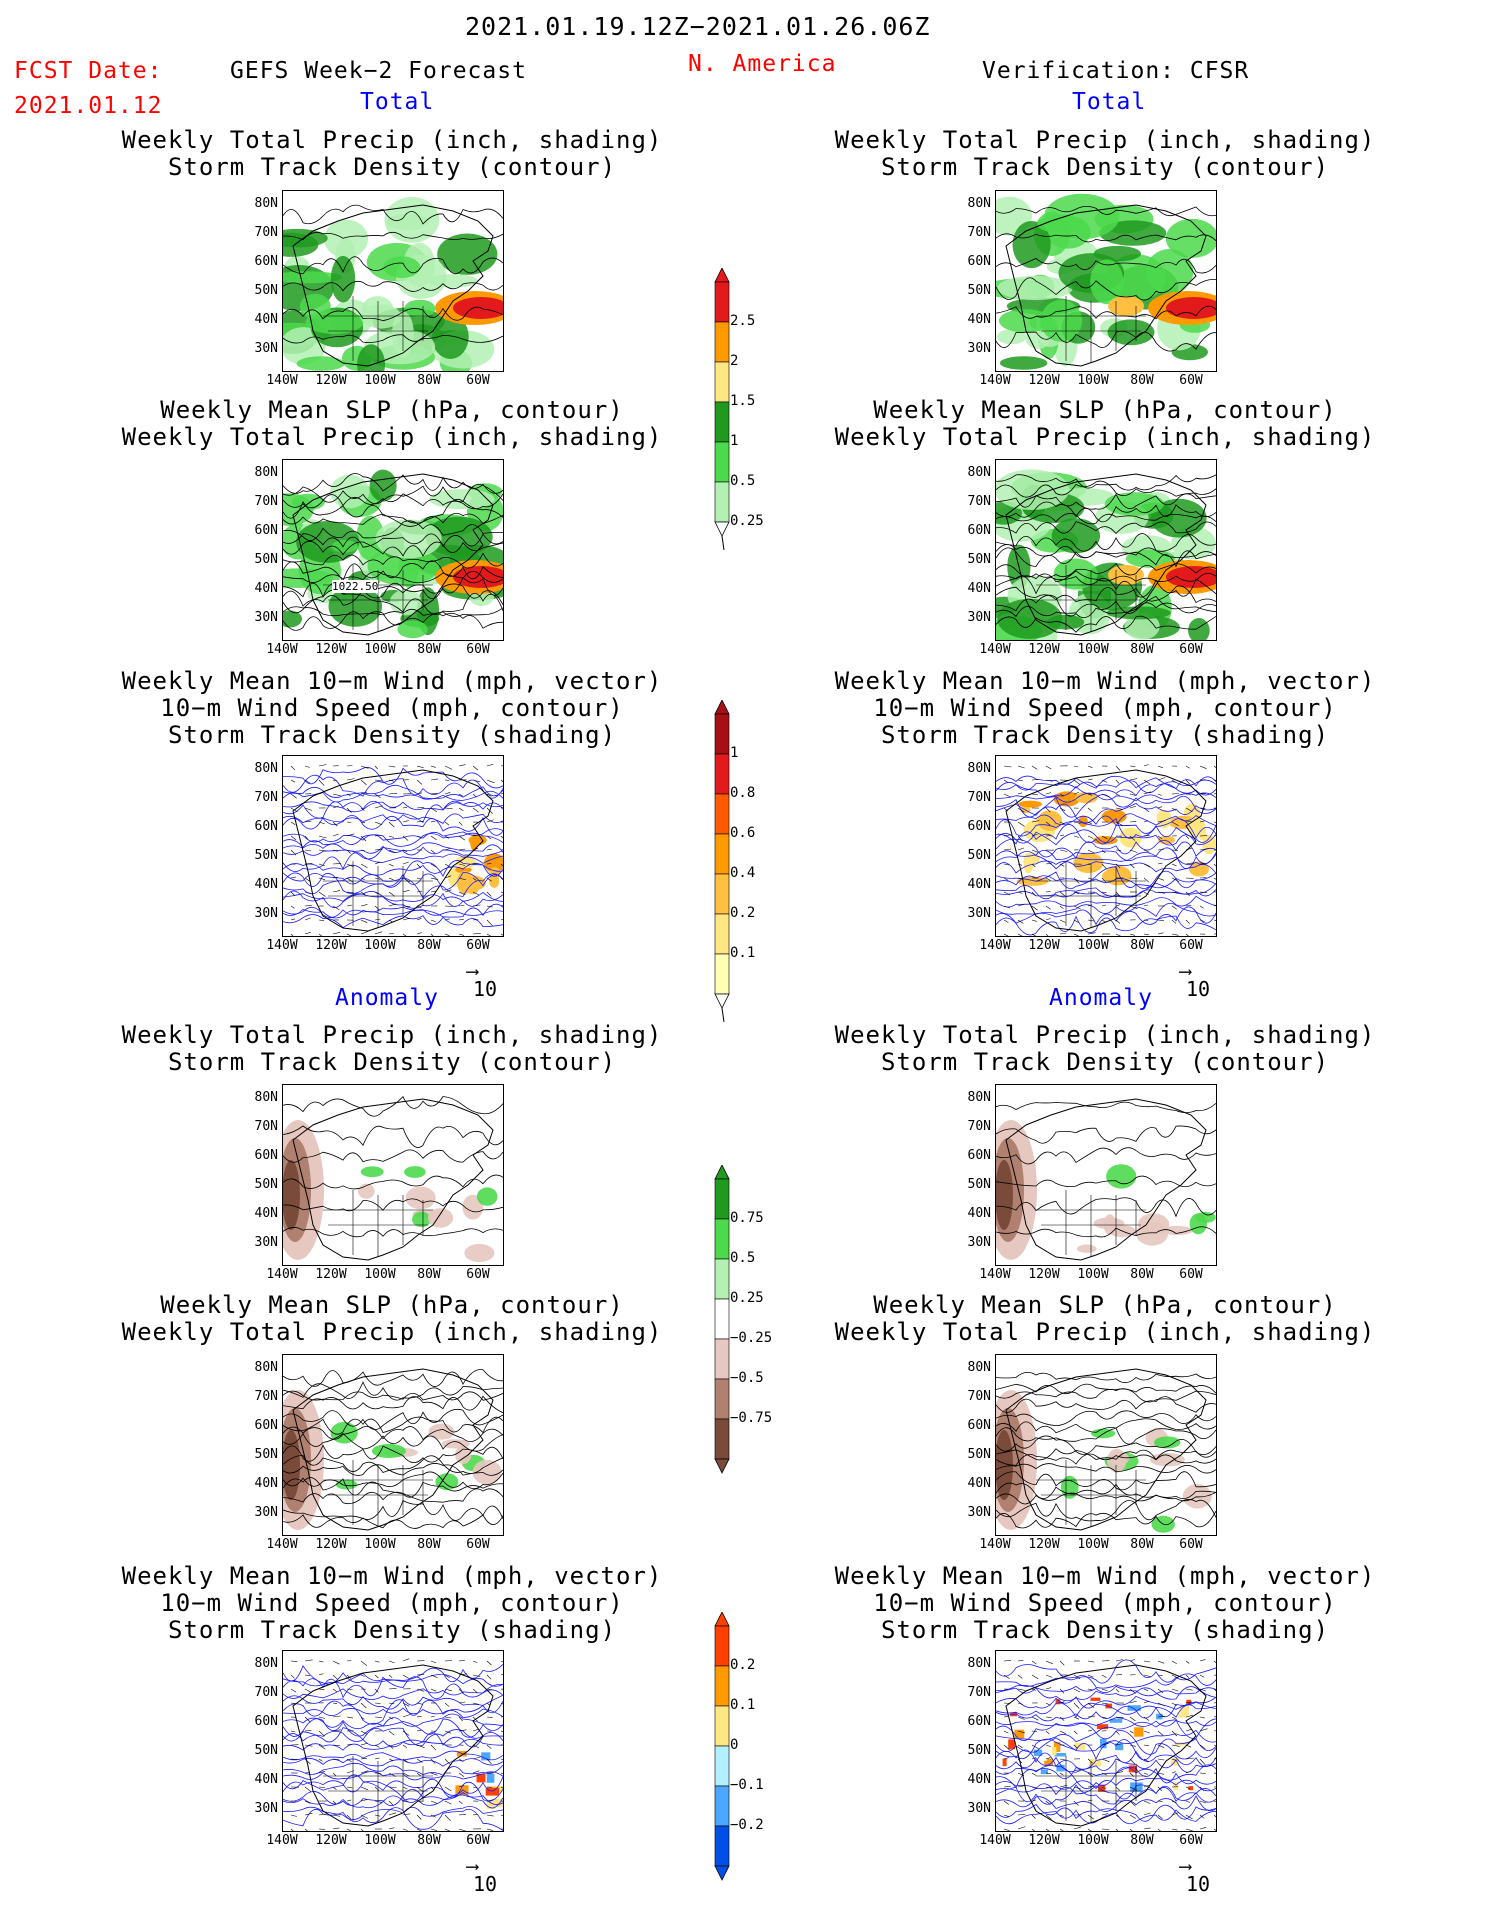  What do you see at coordinates (392, 1332) in the screenshot?
I see `left-row5-title-line2: Weekly Total Precip (inch, shading)` at bounding box center [392, 1332].